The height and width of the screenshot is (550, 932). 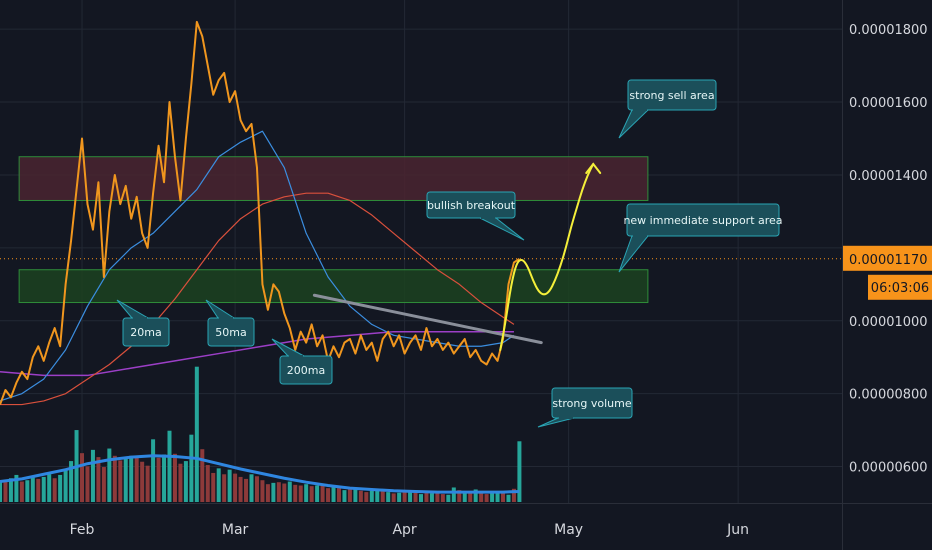 I want to click on annotation-text: strong sell area, so click(x=671, y=95).